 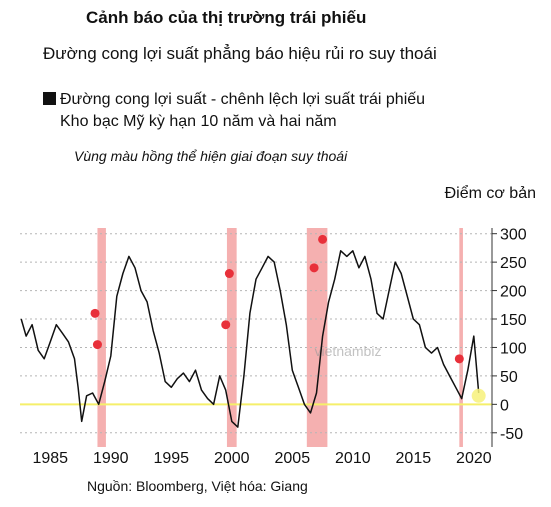 I want to click on x-tick-label: 1990, so click(x=111, y=458).